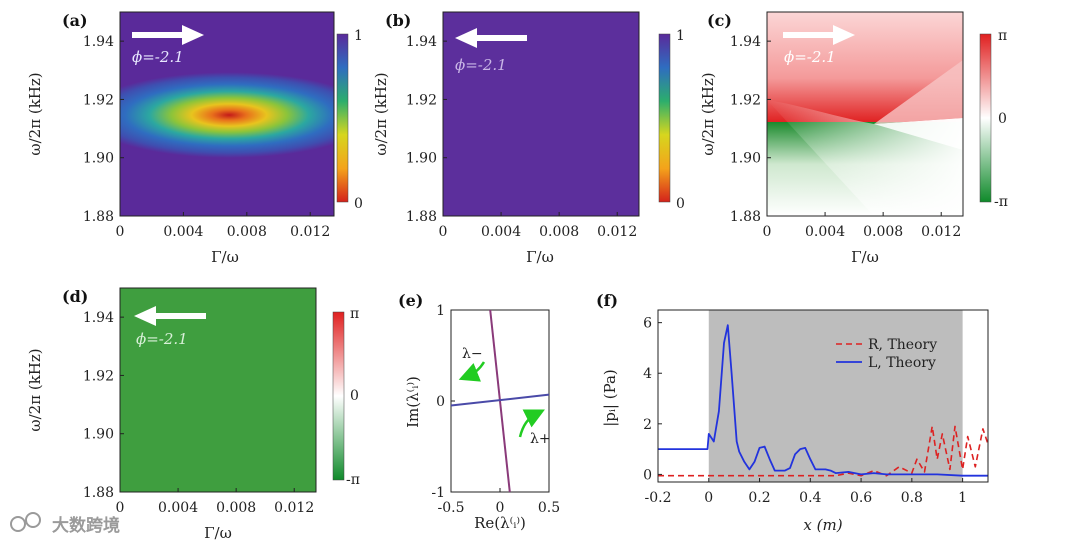  Describe the element at coordinates (810, 498) in the screenshot. I see `panel-f-xtick-label: 0.4` at that location.